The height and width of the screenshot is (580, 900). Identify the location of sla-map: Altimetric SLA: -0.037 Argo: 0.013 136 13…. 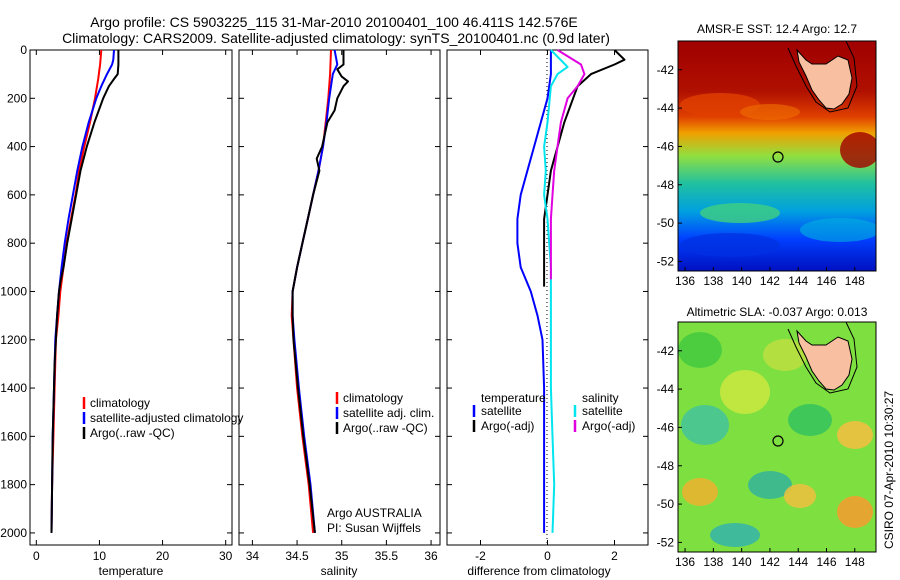
(767, 437).